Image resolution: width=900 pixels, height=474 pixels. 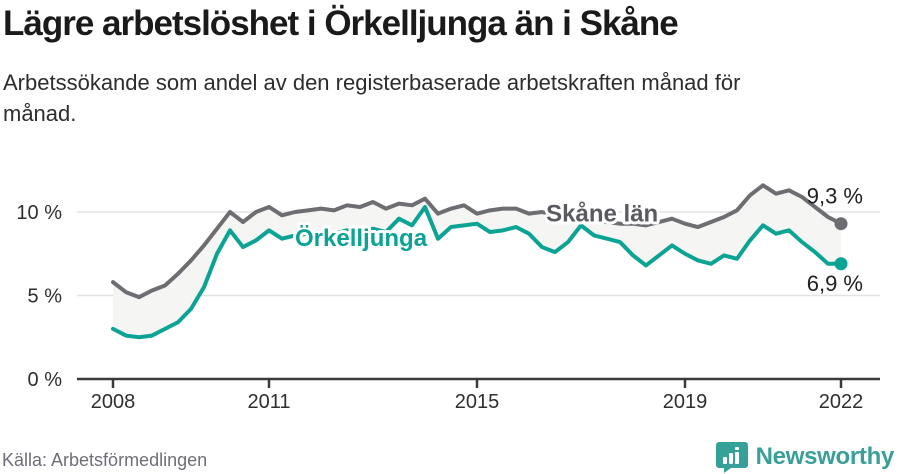 What do you see at coordinates (835, 283) in the screenshot?
I see `end-value-label: 6,9 %` at bounding box center [835, 283].